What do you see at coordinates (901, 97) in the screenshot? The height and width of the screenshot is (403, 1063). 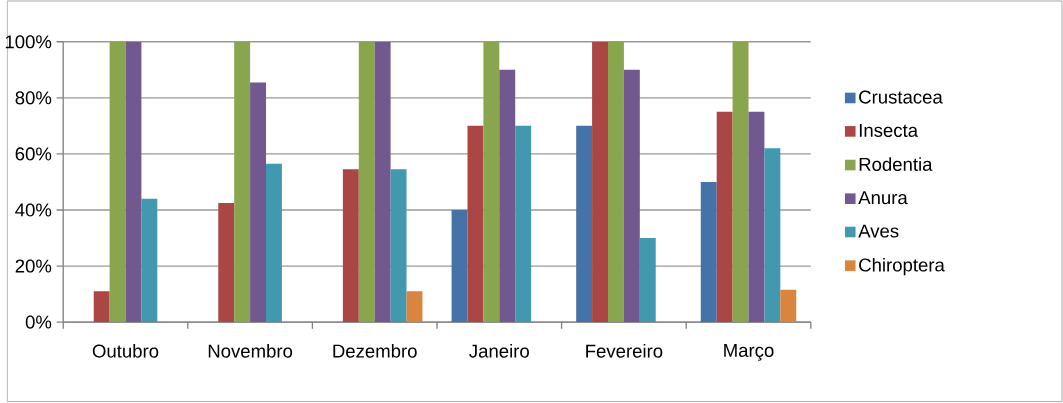 I see `legend-label: Crustacea` at bounding box center [901, 97].